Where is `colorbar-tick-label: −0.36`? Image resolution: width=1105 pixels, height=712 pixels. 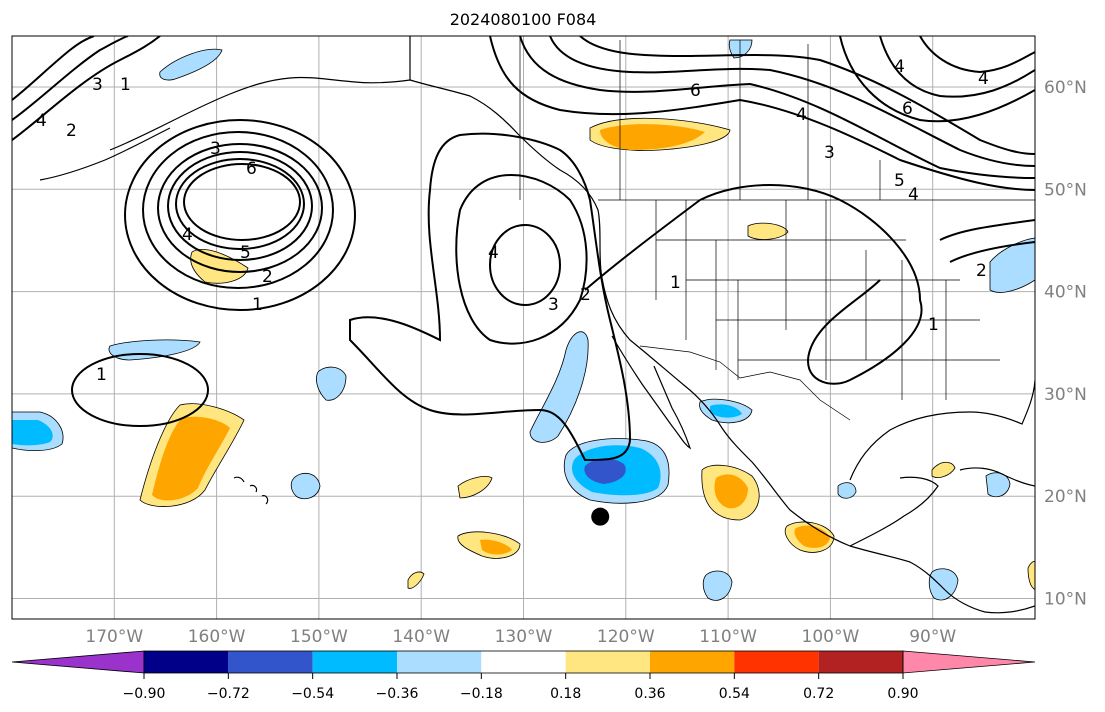 colorbar-tick-label: −0.36 is located at coordinates (397, 694).